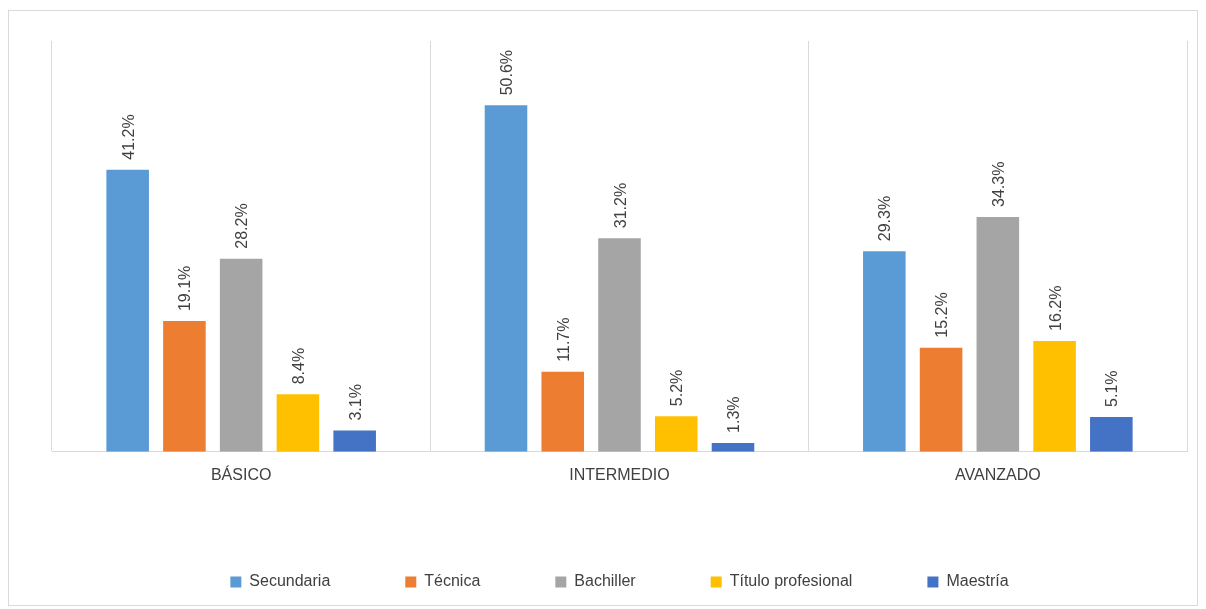 The height and width of the screenshot is (609, 1206). What do you see at coordinates (677, 388) in the screenshot?
I see `data-label: 5.2%` at bounding box center [677, 388].